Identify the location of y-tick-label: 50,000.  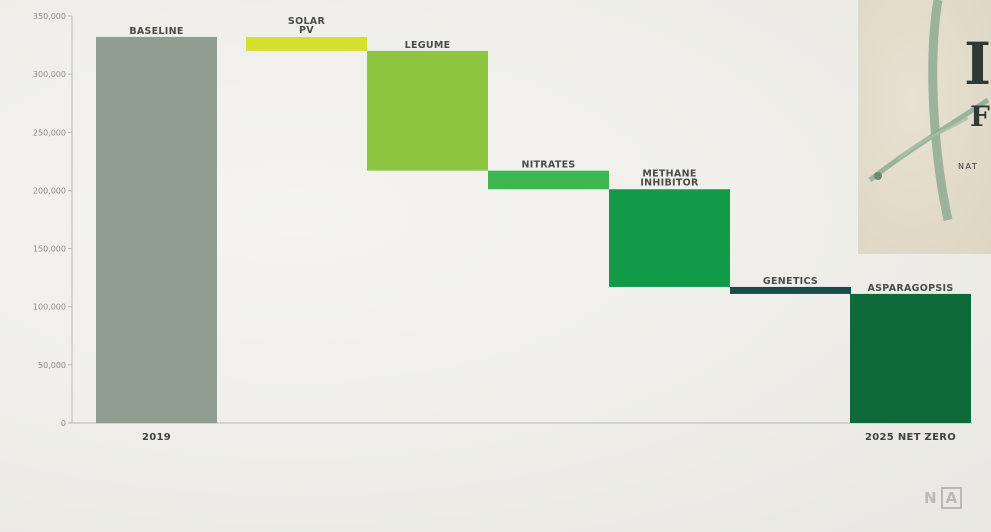
(52, 365).